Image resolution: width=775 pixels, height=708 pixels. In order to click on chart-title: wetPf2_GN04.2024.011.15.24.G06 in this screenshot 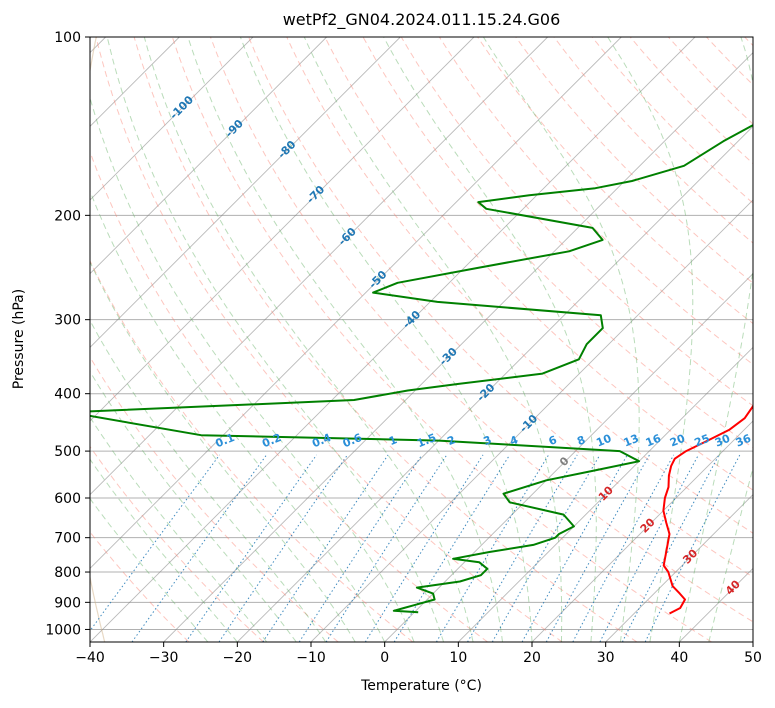, I will do `click(421, 19)`.